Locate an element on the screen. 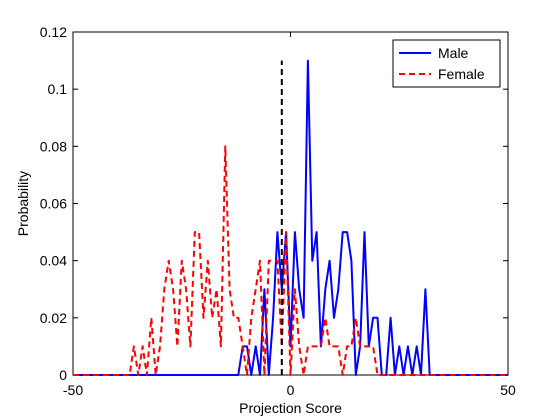 The height and width of the screenshot is (420, 560). legend-label-female: Female is located at coordinates (461, 74).